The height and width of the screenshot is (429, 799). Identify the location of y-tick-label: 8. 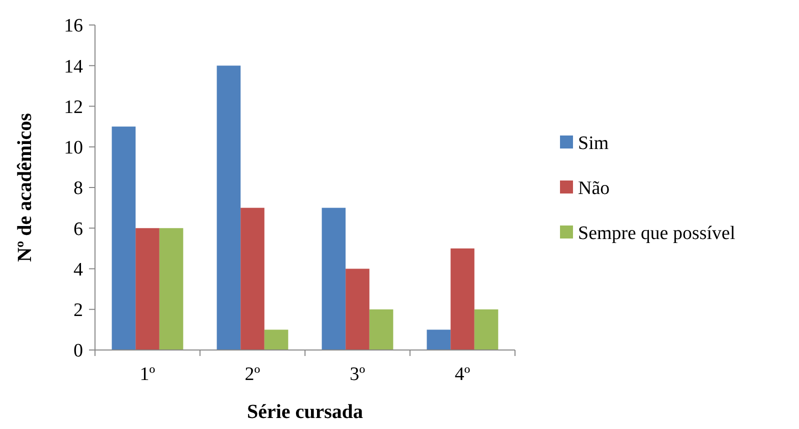
(78, 189).